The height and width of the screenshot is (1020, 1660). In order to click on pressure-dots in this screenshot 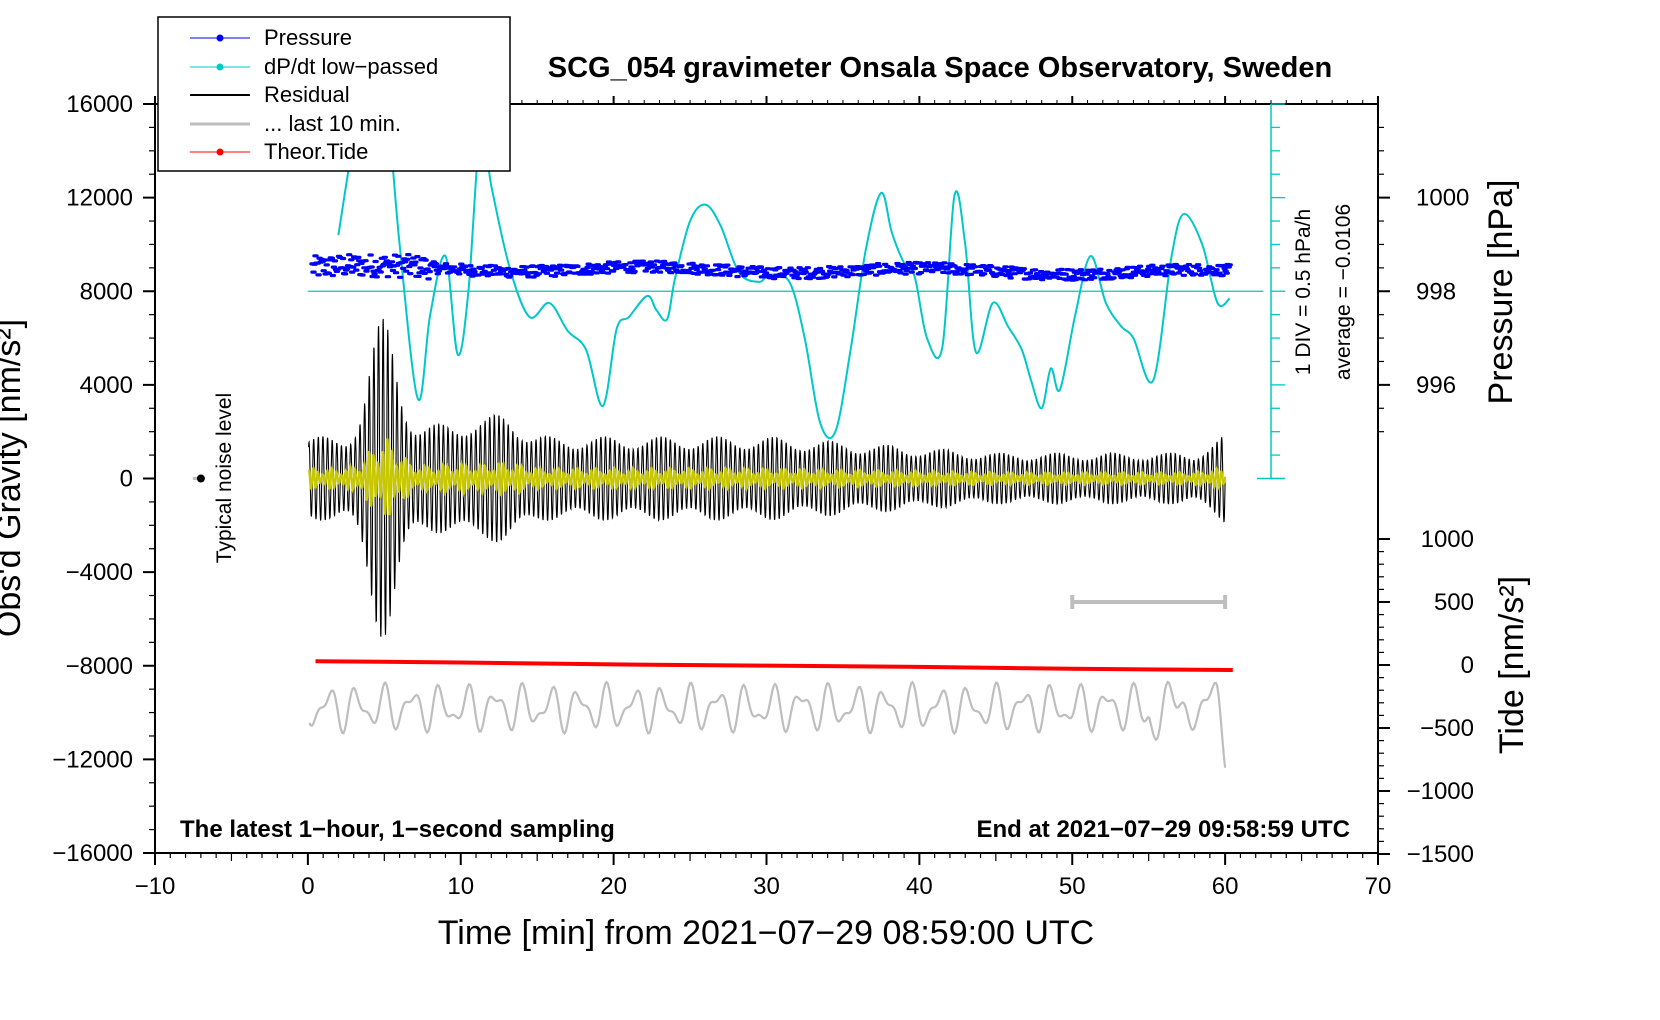, I will do `click(771, 267)`.